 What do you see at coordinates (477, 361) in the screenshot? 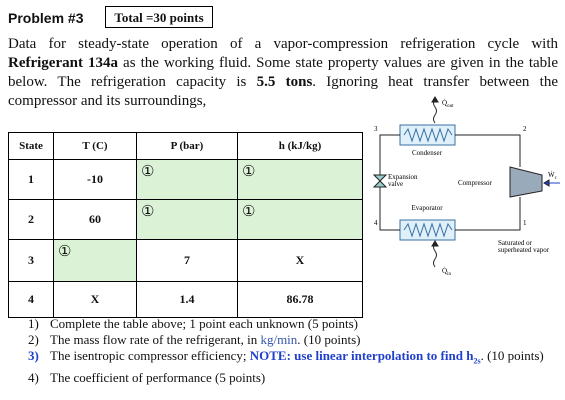
I see `subscript: 2s` at bounding box center [477, 361].